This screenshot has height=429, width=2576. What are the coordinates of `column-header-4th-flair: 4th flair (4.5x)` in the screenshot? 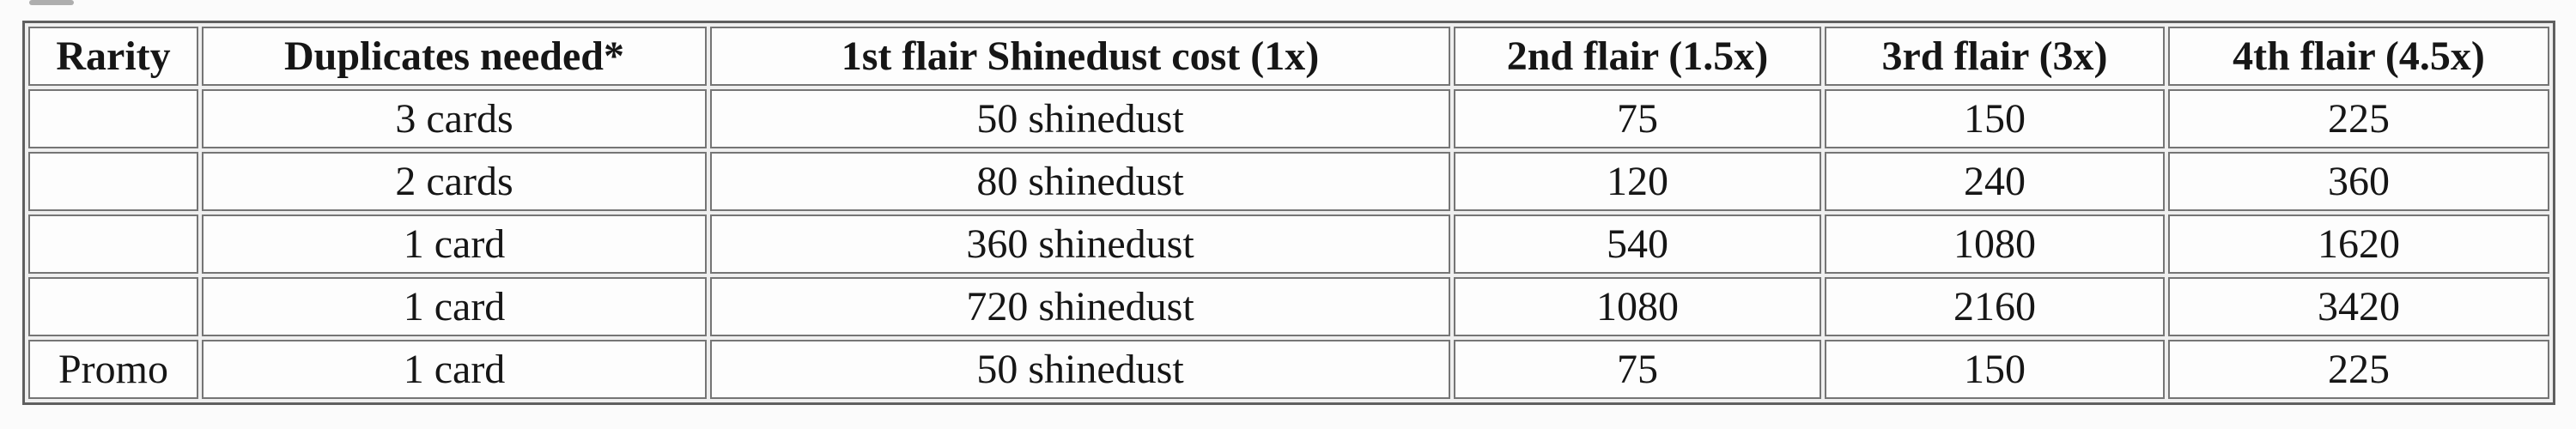 It's located at (2358, 56).